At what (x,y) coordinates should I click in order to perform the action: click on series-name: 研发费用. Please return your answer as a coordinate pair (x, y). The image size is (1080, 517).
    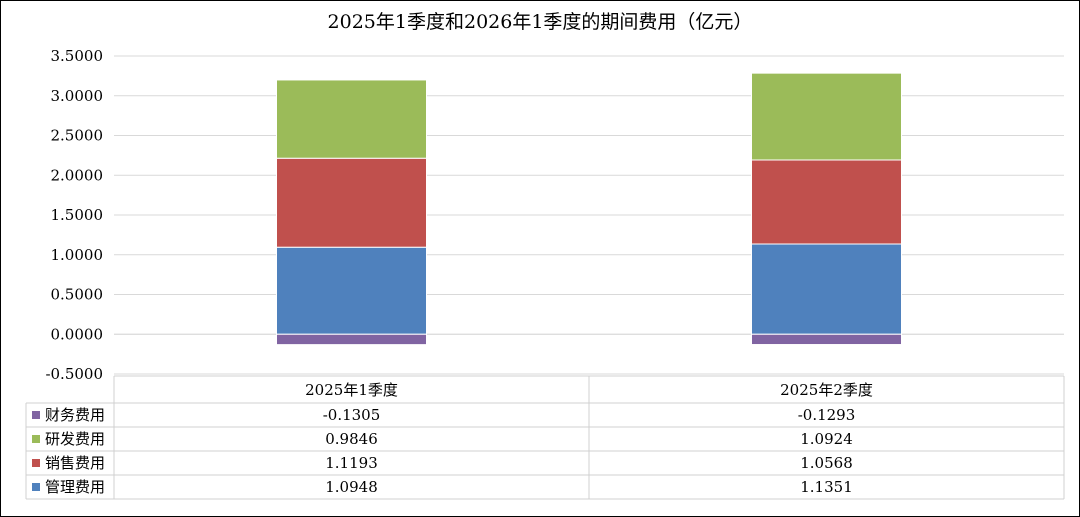
    Looking at the image, I should click on (75, 439).